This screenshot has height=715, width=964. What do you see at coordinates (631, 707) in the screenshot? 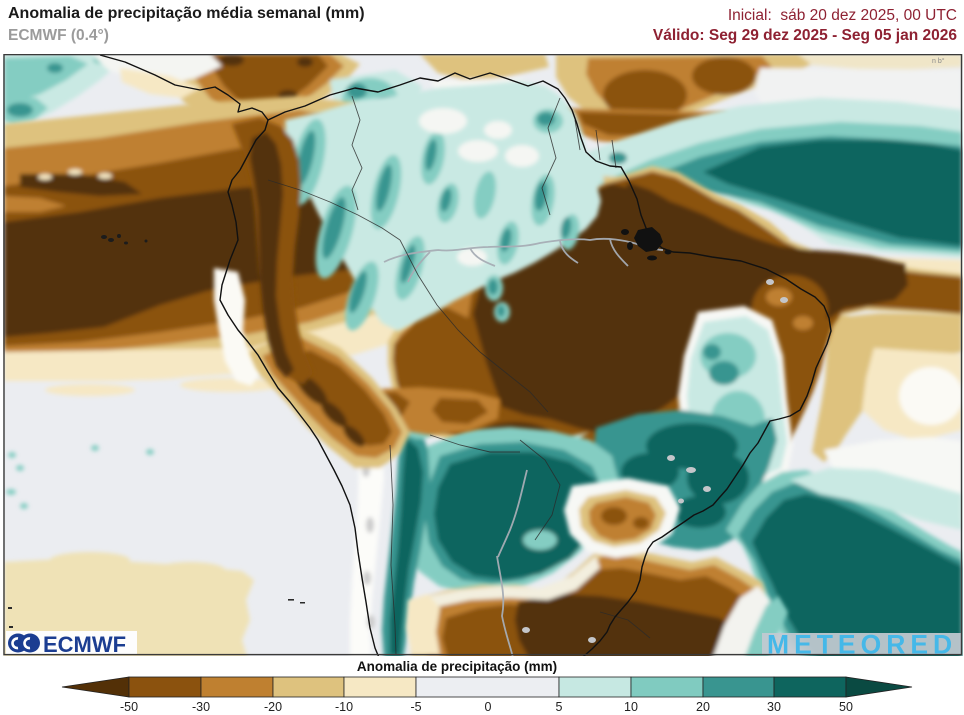
I see `svg-text: 10` at bounding box center [631, 707].